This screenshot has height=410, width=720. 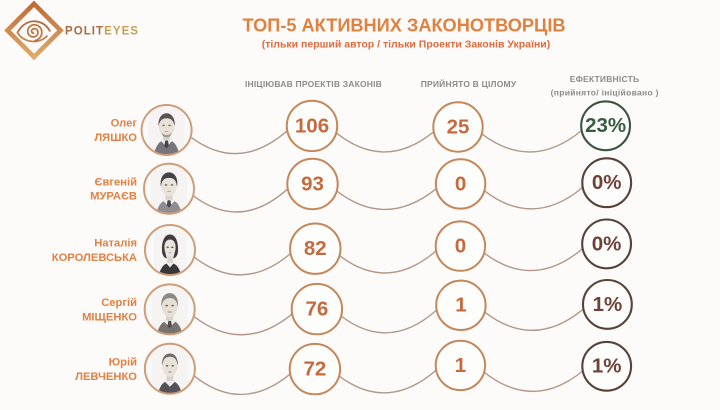 I want to click on svg-text: 76, so click(x=316, y=309).